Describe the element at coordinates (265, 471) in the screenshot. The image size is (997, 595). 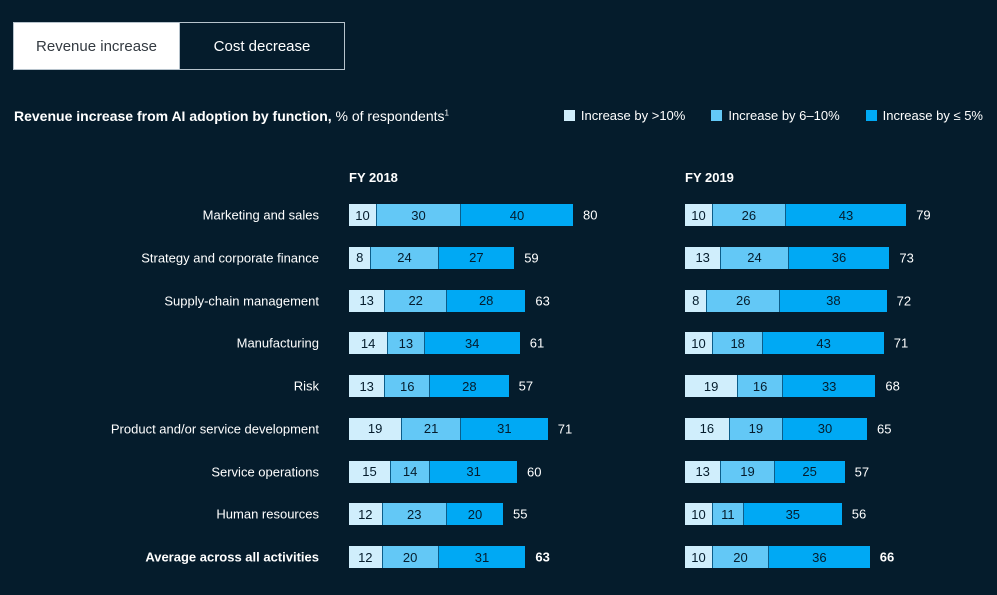
I see `category-label: Service operations` at that location.